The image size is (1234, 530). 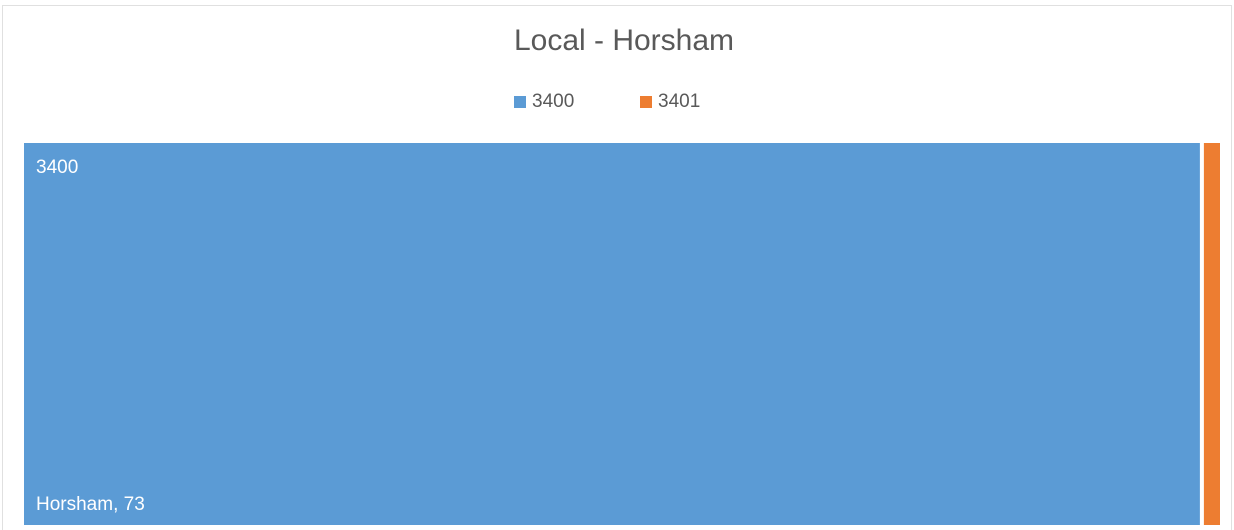 I want to click on legend-label: 3400, so click(x=553, y=101).